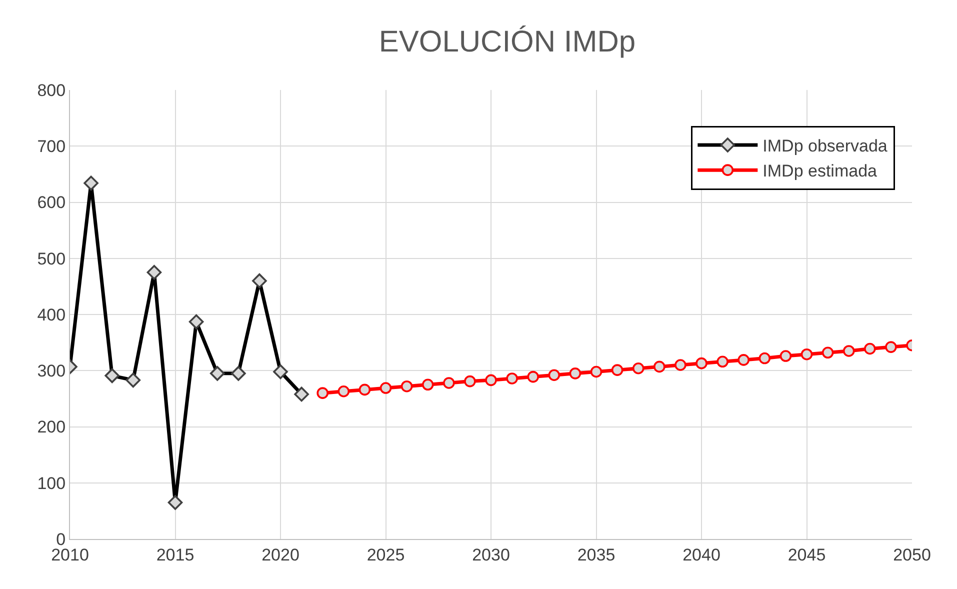 This screenshot has height=589, width=957. What do you see at coordinates (507, 41) in the screenshot?
I see `chart-title: EVOLUCIÓN IMDp` at bounding box center [507, 41].